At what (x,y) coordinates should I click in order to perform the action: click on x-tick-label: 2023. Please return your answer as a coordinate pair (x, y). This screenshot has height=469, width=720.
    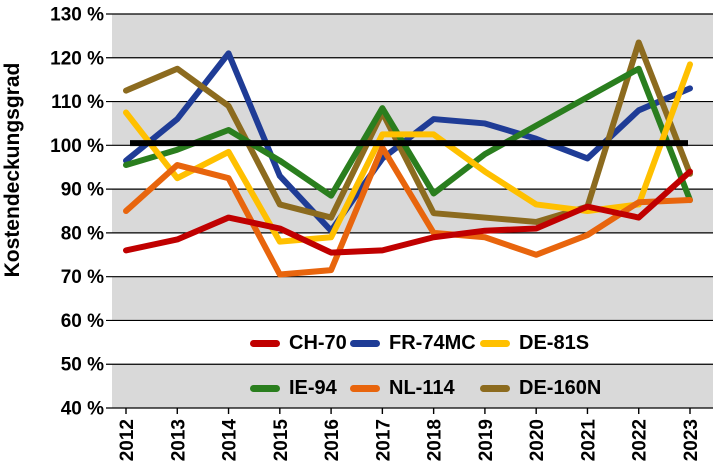
    Looking at the image, I should click on (691, 440).